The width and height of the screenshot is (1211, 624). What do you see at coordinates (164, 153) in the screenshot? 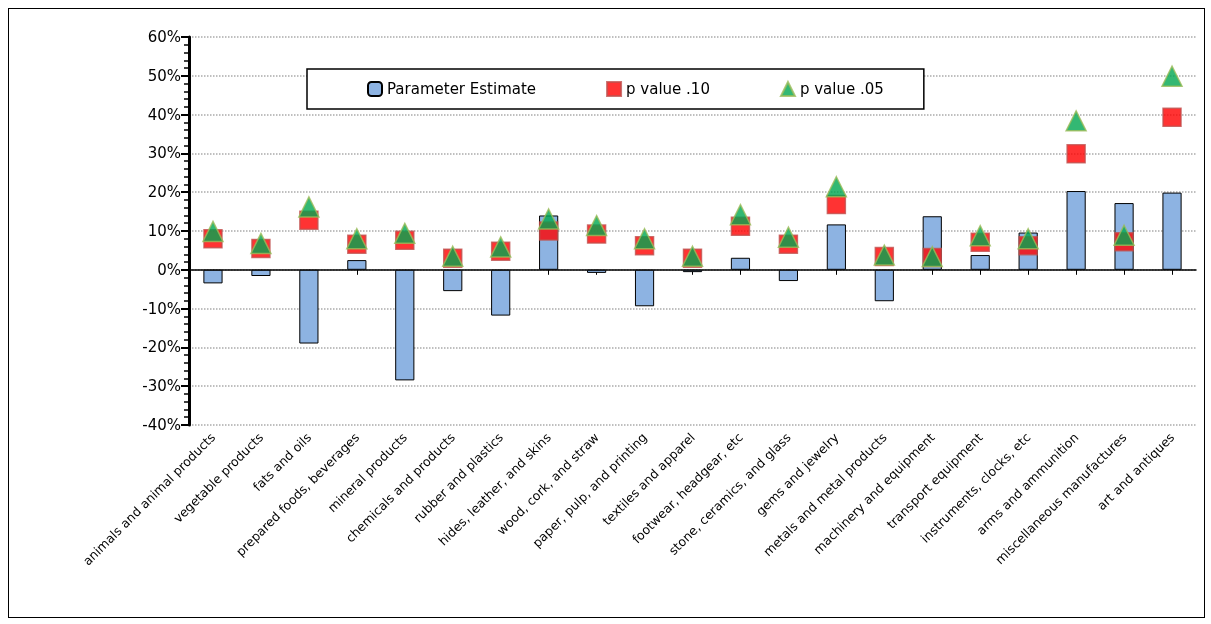
I see `y-tick-label: 30%` at bounding box center [164, 153].